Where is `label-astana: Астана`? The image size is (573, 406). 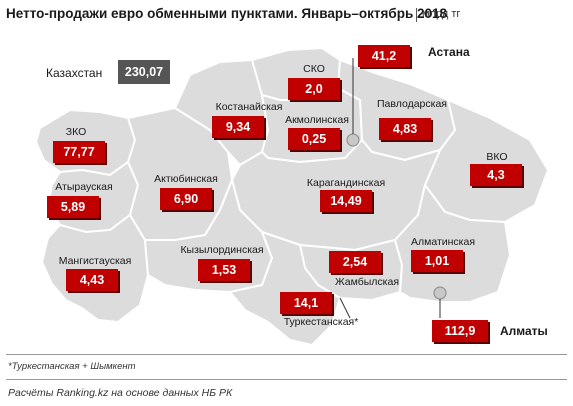 label-astana: Астана is located at coordinates (449, 52).